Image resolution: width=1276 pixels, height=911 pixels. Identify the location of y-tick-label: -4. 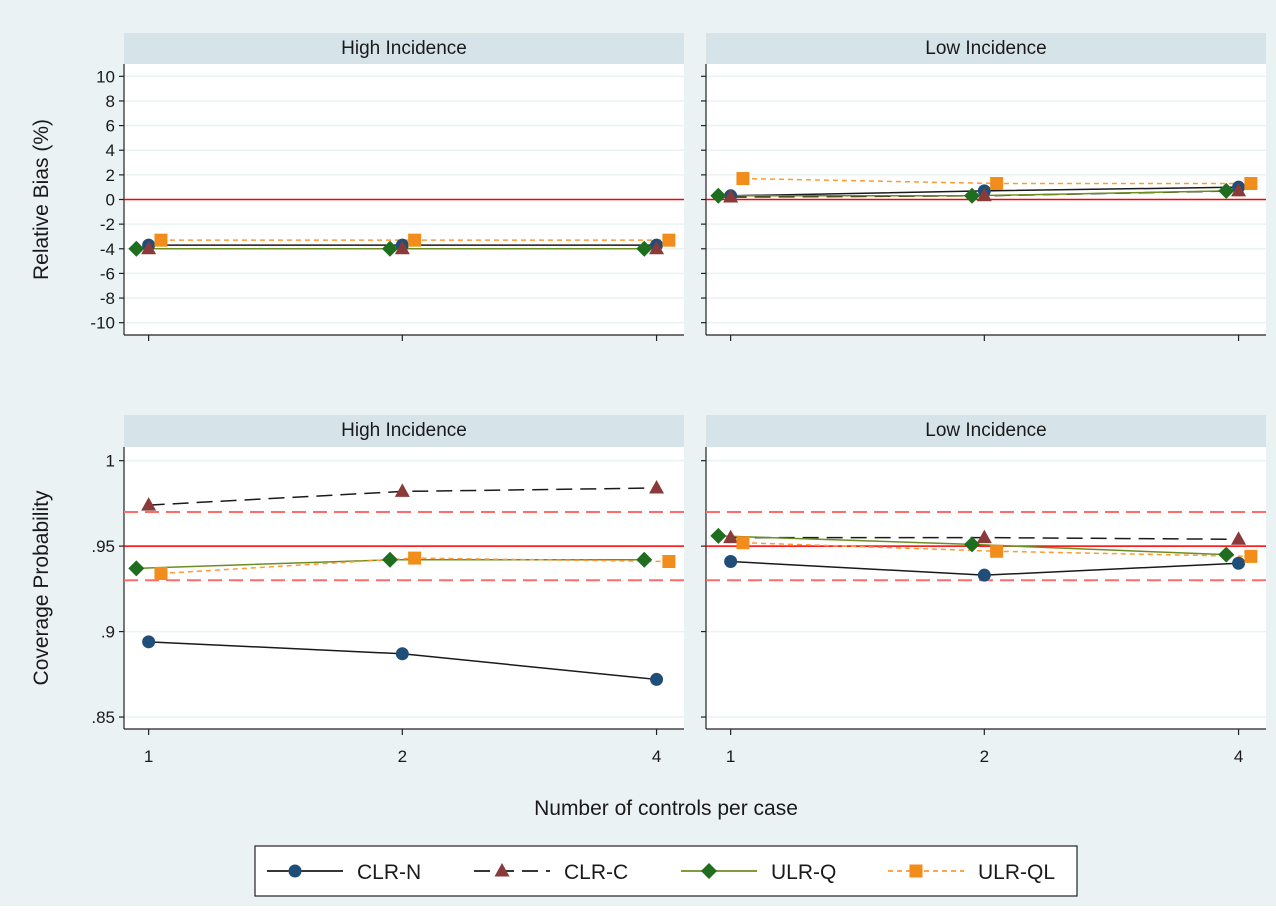
(107, 249).